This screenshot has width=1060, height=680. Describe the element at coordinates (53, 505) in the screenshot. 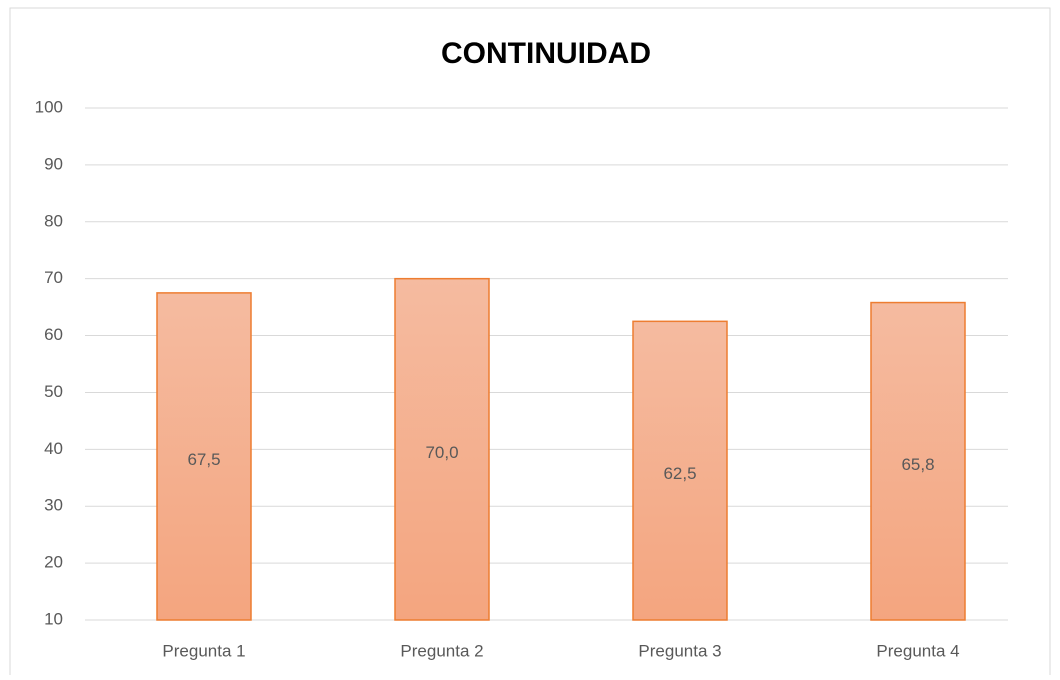

I see `y-tick-label: 30` at that location.